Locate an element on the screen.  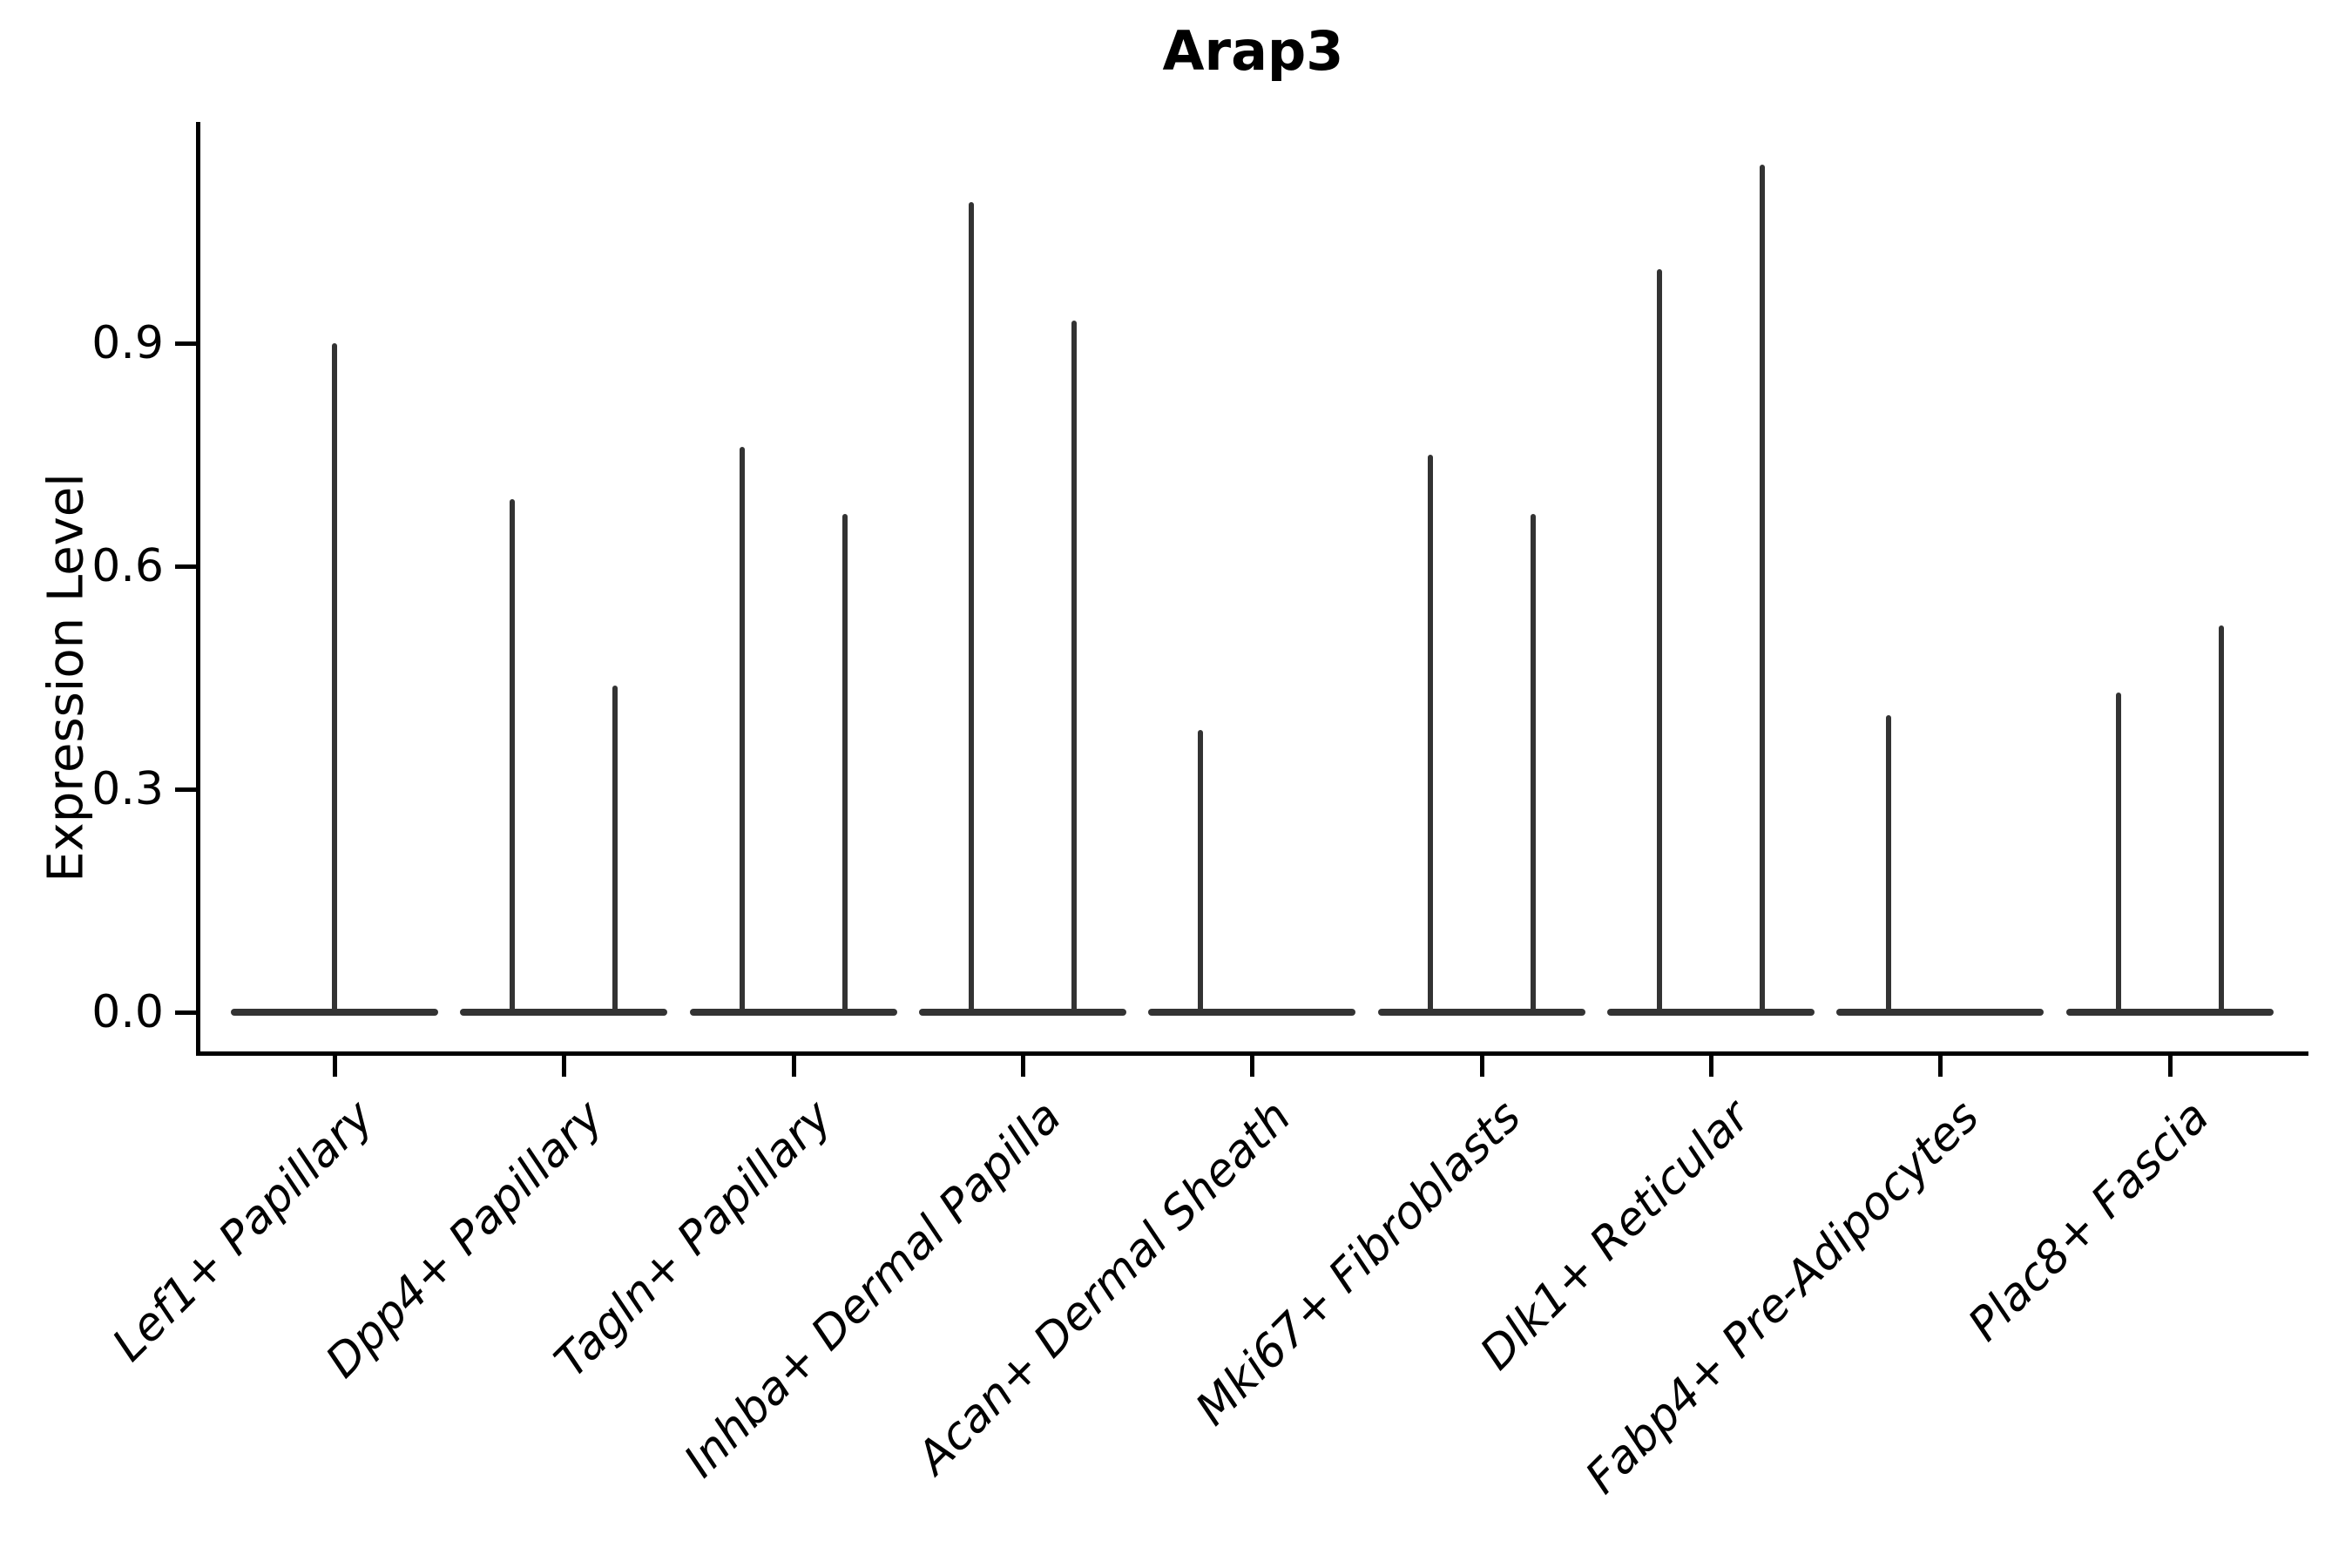
x-axis-spine is located at coordinates (1252, 1054).